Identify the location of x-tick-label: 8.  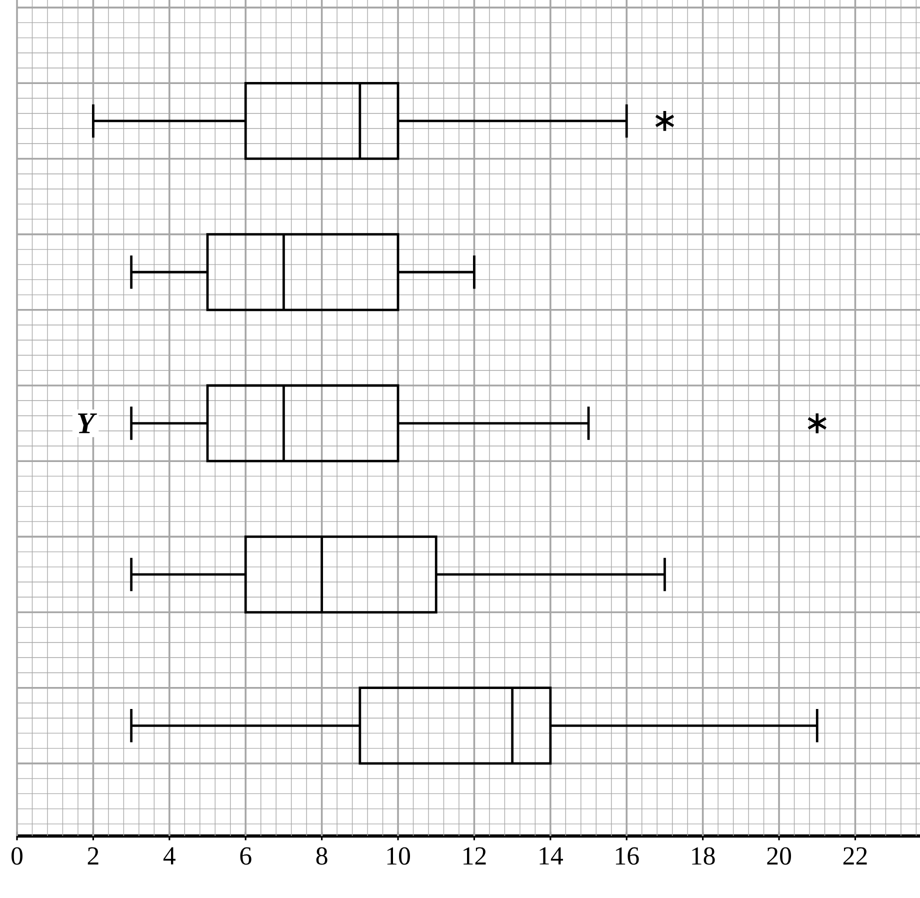
(322, 856).